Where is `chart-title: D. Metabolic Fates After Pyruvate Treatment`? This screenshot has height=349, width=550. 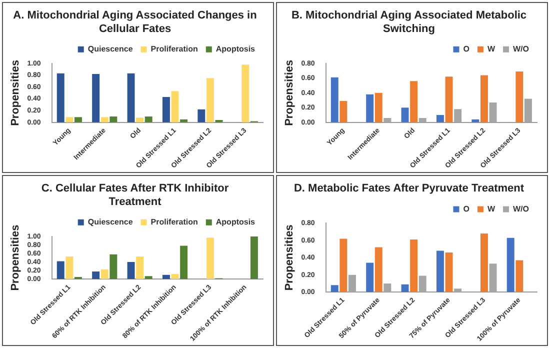 chart-title: D. Metabolic Fates After Pyruvate Treatment is located at coordinates (409, 188).